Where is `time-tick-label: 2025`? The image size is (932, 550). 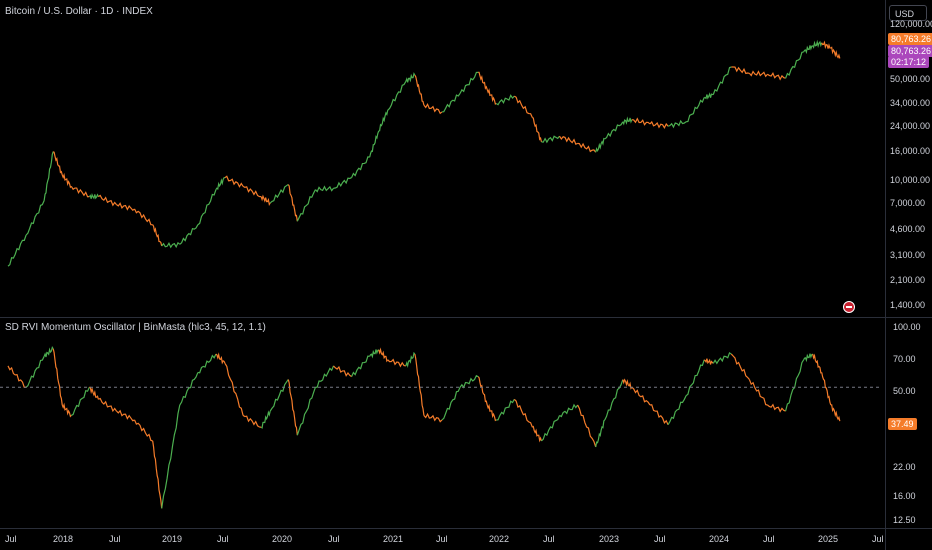
time-tick-label: 2025 is located at coordinates (828, 539).